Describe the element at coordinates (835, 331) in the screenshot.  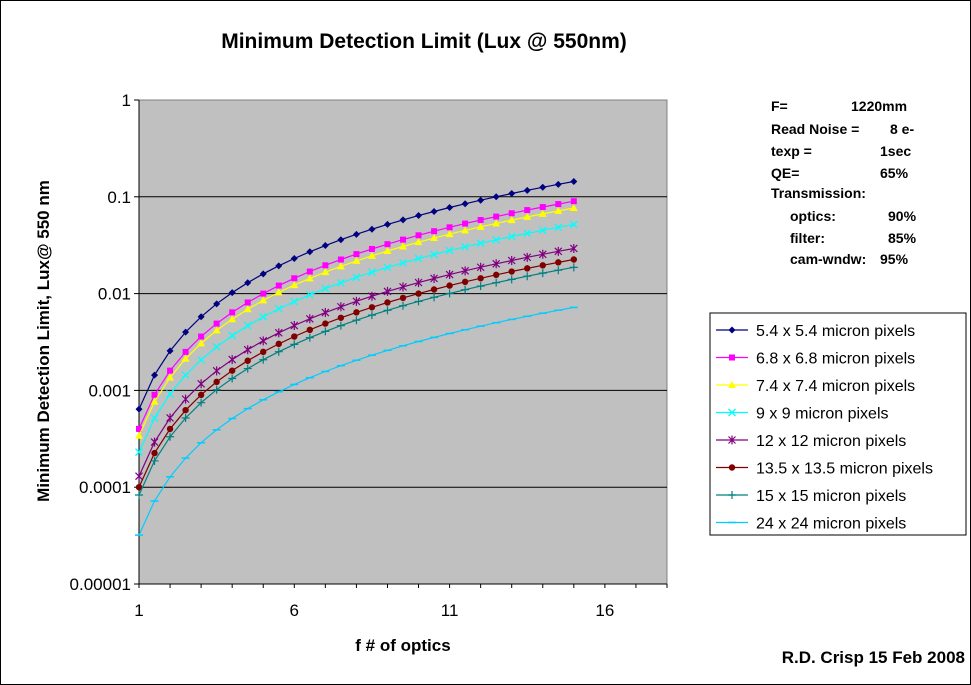
I see `legend-label: 5.4 x 5.4 micron pixels` at that location.